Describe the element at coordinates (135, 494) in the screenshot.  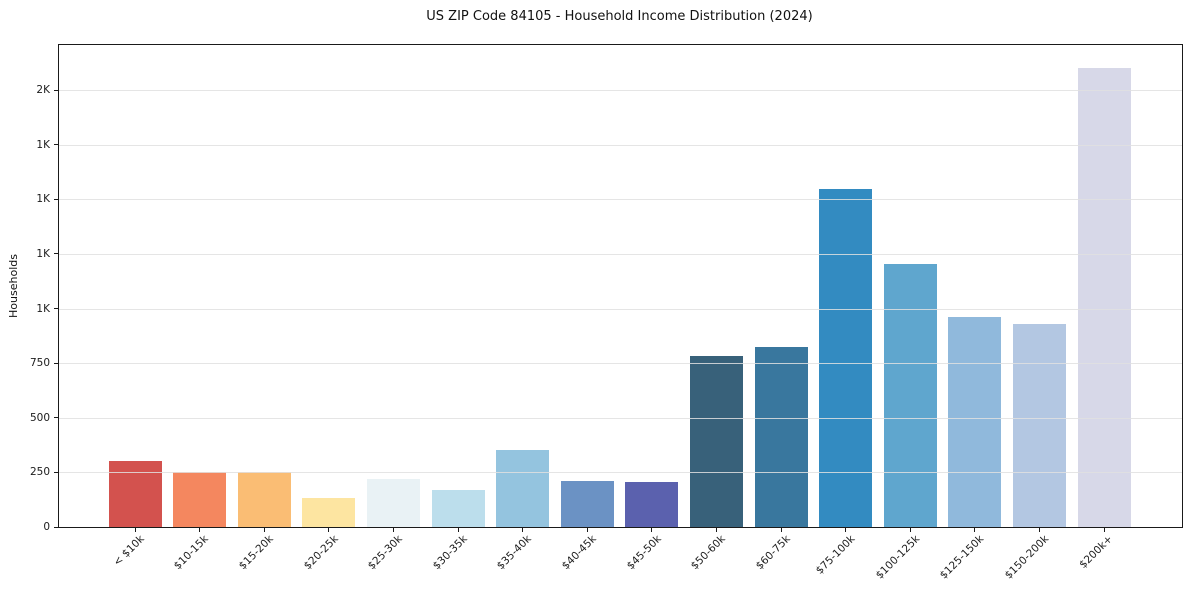
I see `bar-< $10k` at that location.